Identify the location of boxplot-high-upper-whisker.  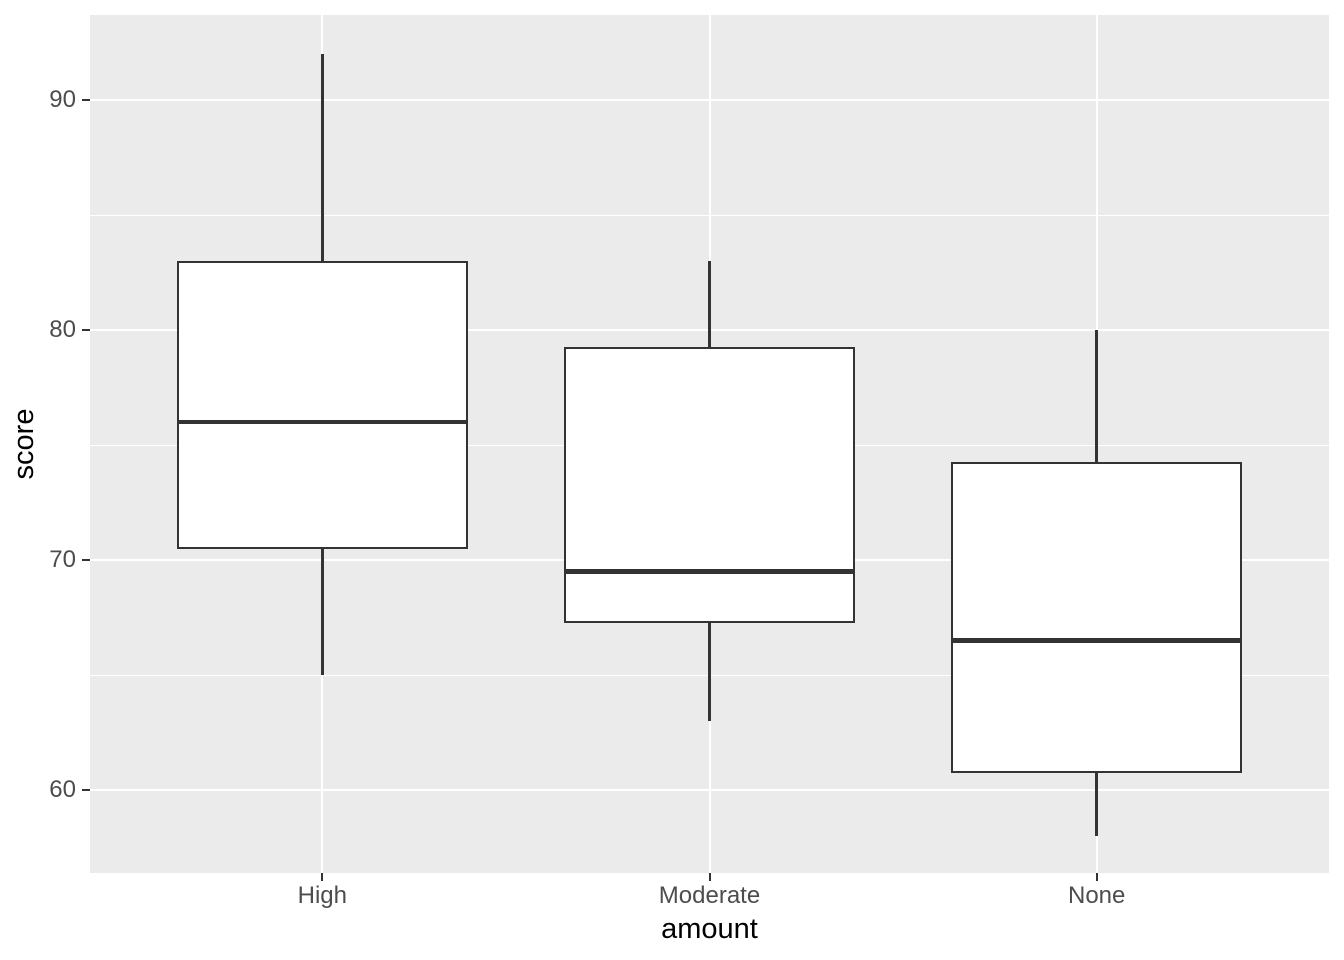
(322, 158).